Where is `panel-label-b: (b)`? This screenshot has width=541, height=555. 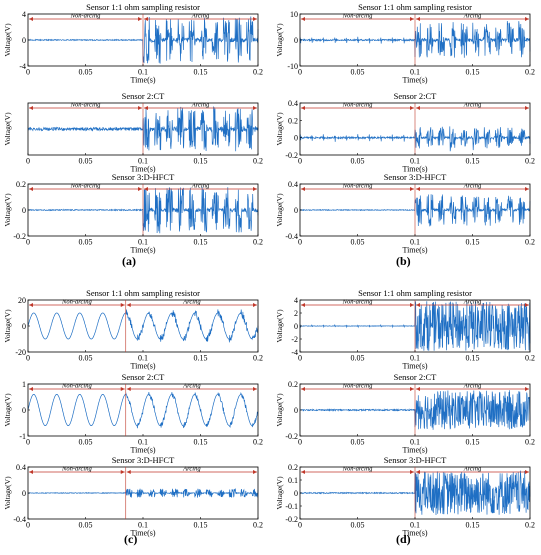 panel-label-b: (b) is located at coordinates (403, 261).